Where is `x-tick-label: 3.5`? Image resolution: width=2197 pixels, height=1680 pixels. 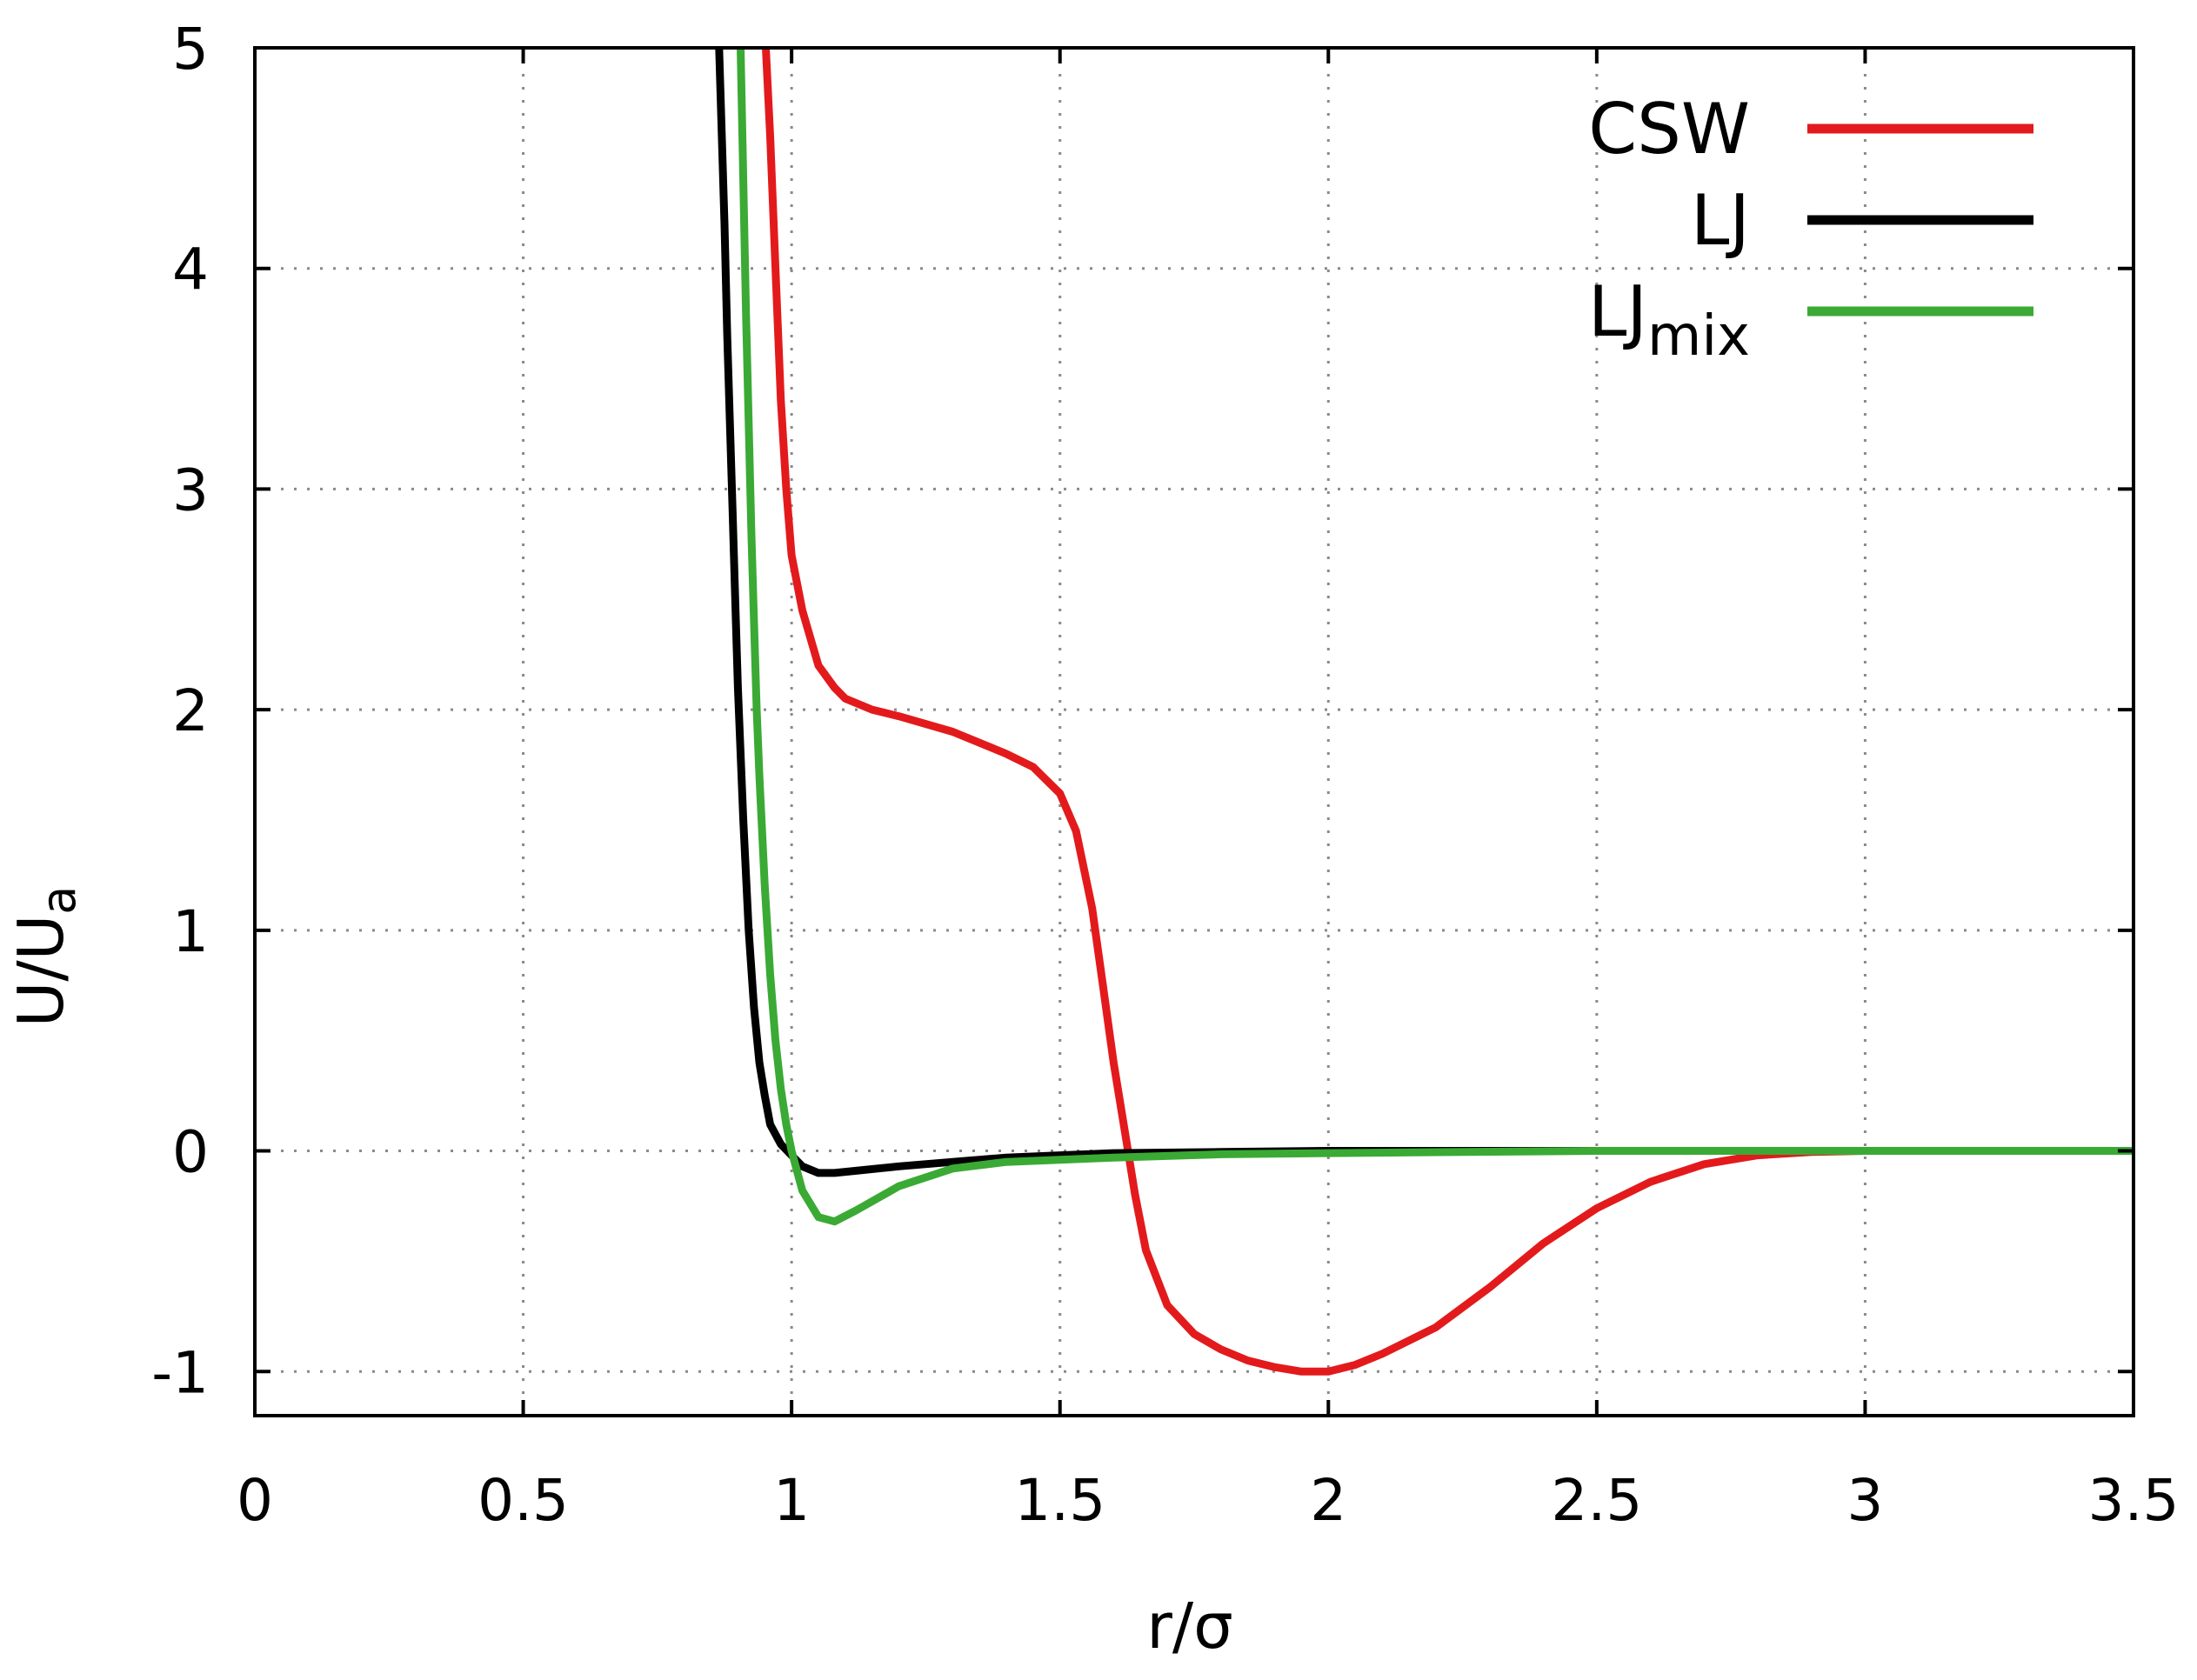
x-tick-label: 3.5 is located at coordinates (2134, 1500).